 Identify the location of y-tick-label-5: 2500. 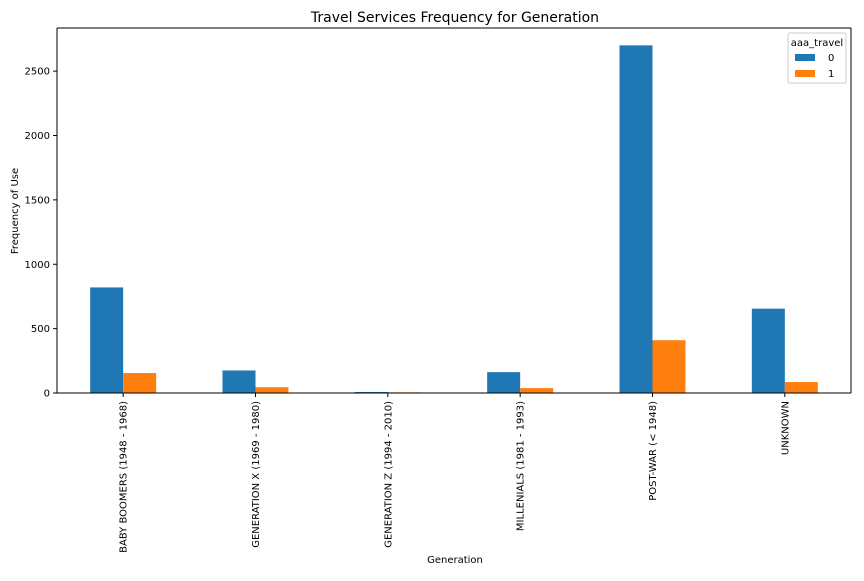
(37, 72).